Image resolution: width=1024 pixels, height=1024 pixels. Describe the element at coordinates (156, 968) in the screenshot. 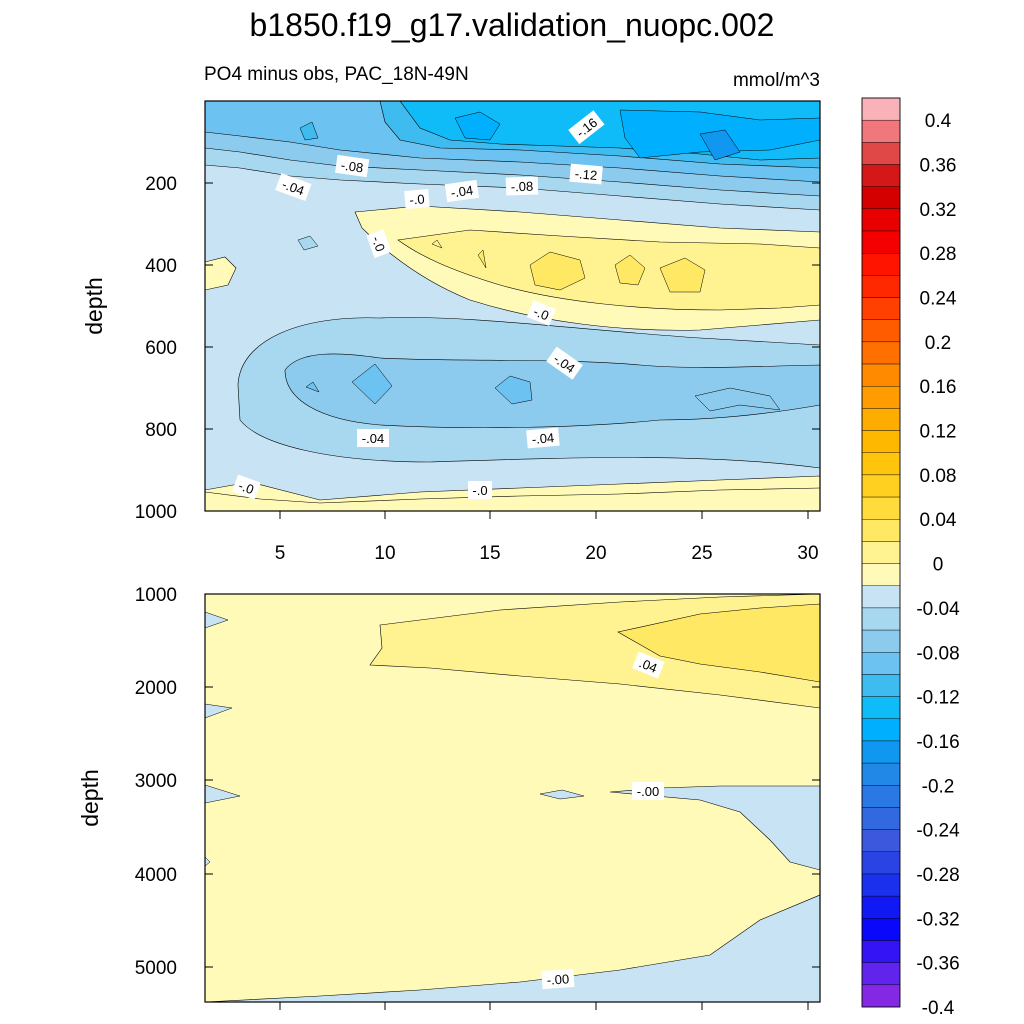

I see `y-tick-label: 5000` at that location.